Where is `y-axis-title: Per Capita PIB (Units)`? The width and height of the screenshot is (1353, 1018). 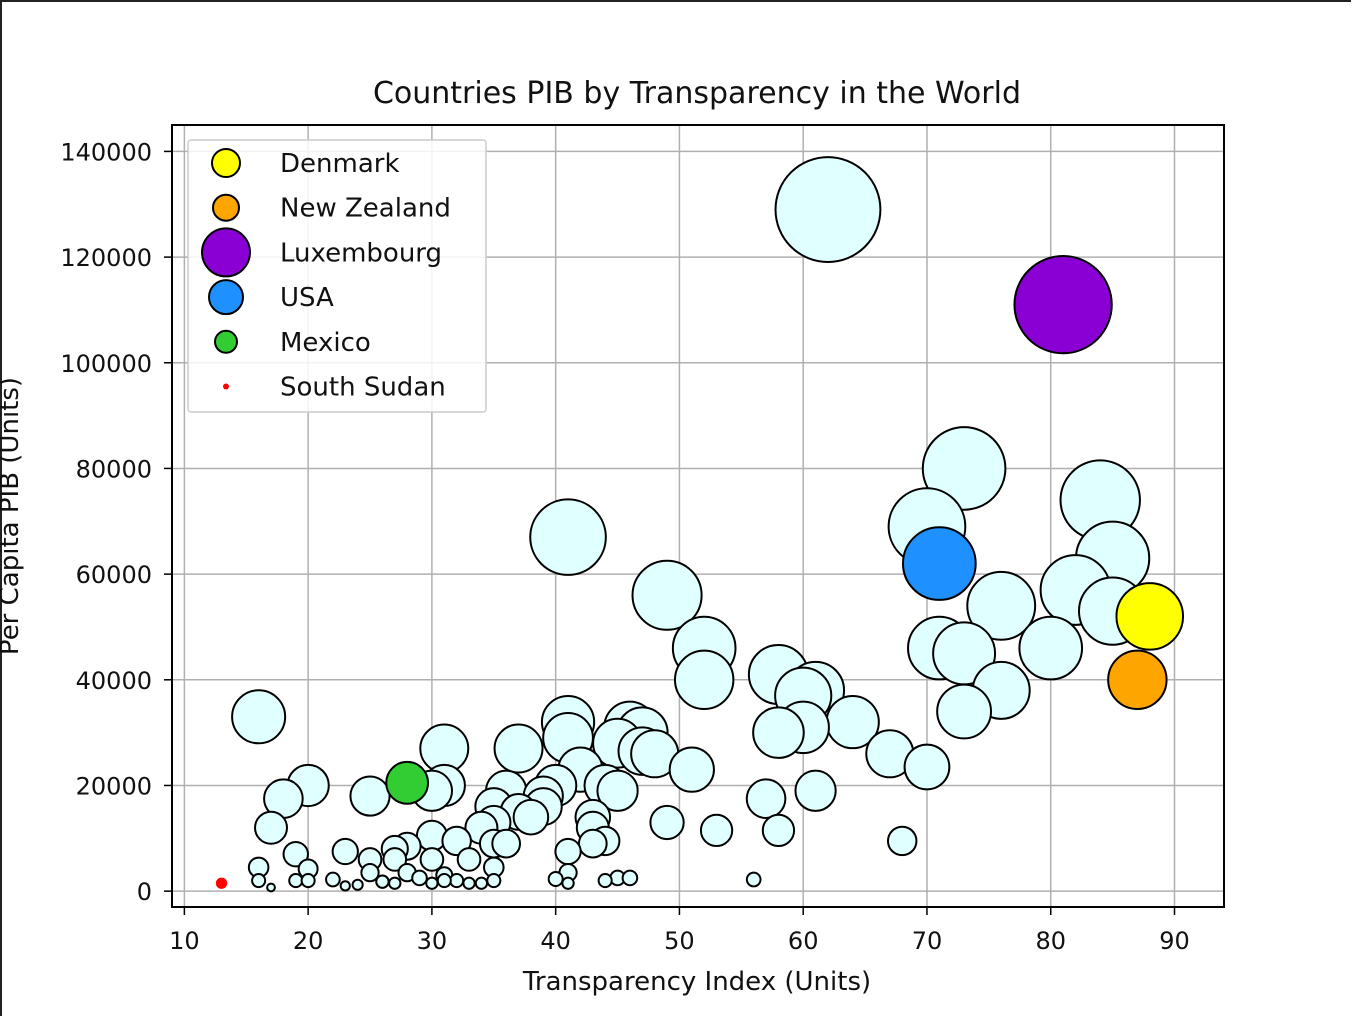 y-axis-title: Per Capita PIB (Units) is located at coordinates (12, 516).